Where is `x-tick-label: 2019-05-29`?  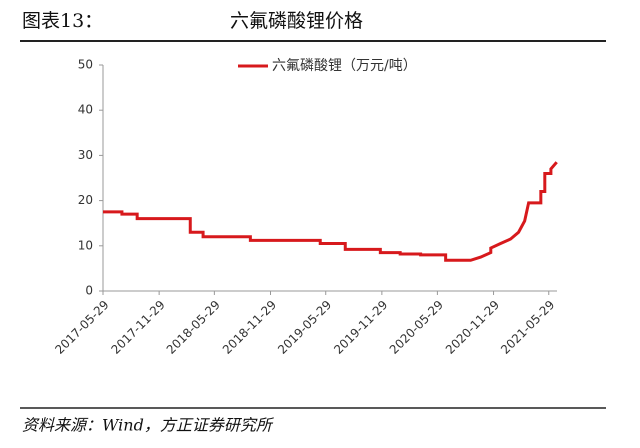
x-tick-label: 2019-05-29 is located at coordinates (304, 327).